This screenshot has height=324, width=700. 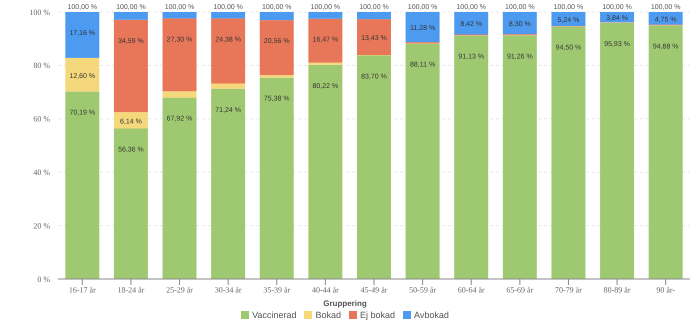 I want to click on x-tick-label: 40-44 år, so click(x=326, y=290).